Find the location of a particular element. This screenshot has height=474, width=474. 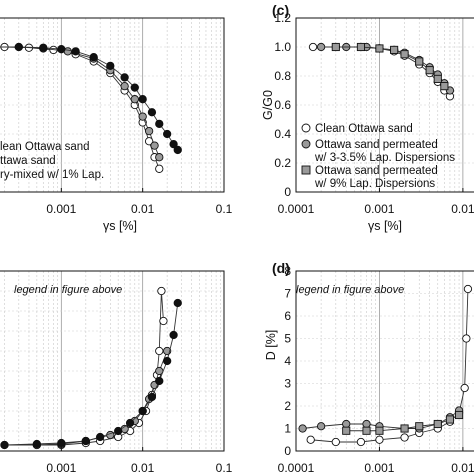

y-tick-label: 0.8 is located at coordinates (282, 76).